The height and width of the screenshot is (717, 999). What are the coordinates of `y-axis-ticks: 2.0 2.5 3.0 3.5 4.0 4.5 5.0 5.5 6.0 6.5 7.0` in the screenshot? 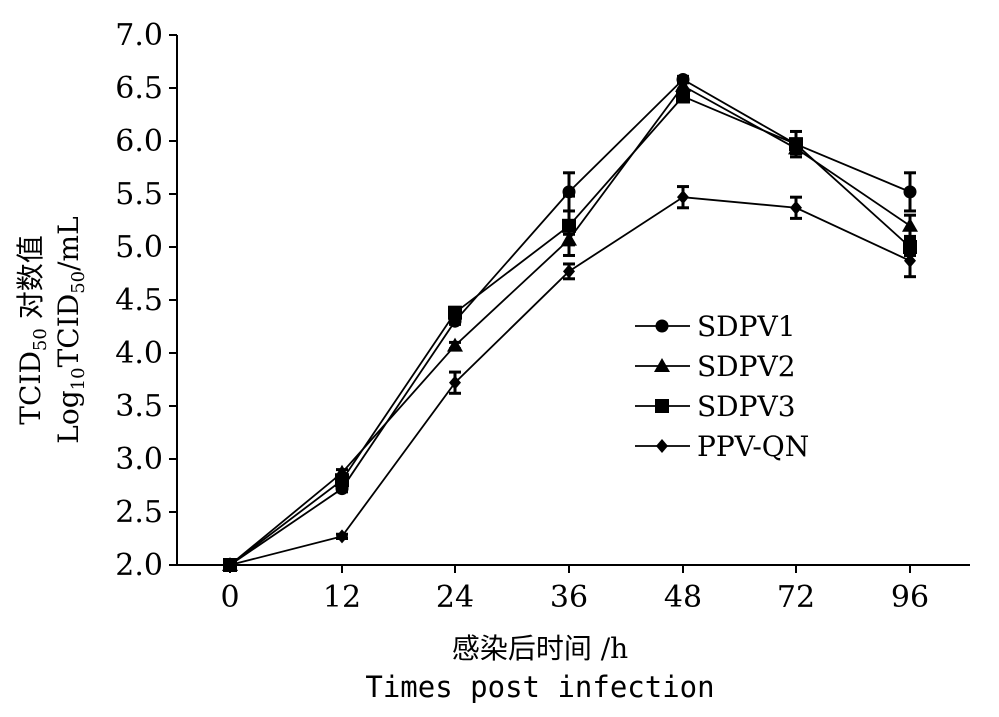 It's located at (146, 300).